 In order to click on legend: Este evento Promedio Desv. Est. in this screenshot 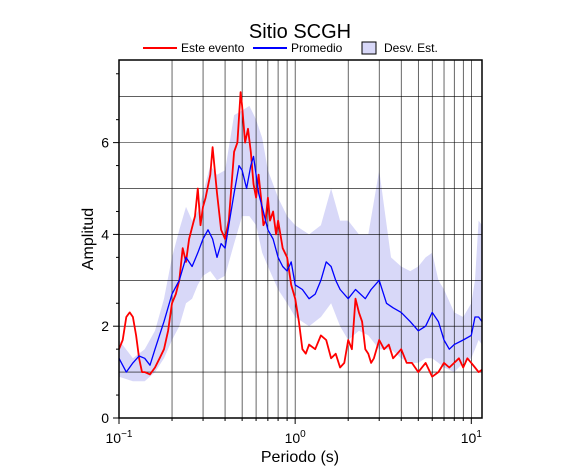, I will do `click(290, 48)`.